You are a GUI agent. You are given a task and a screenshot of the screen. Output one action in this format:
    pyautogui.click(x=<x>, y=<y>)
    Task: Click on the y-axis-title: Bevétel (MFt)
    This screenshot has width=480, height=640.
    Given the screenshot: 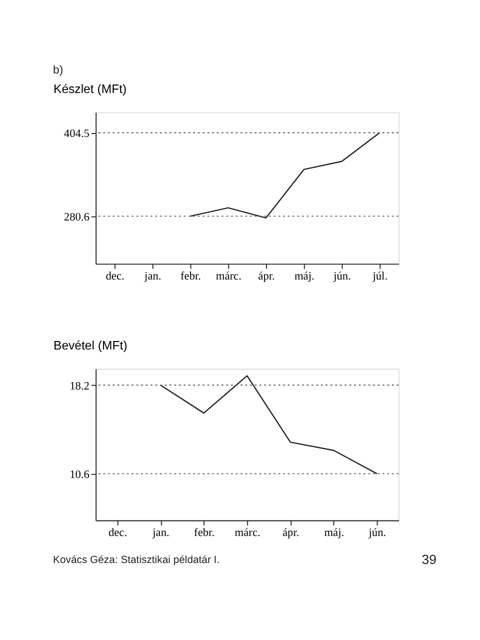 What is the action you would take?
    pyautogui.click(x=90, y=345)
    